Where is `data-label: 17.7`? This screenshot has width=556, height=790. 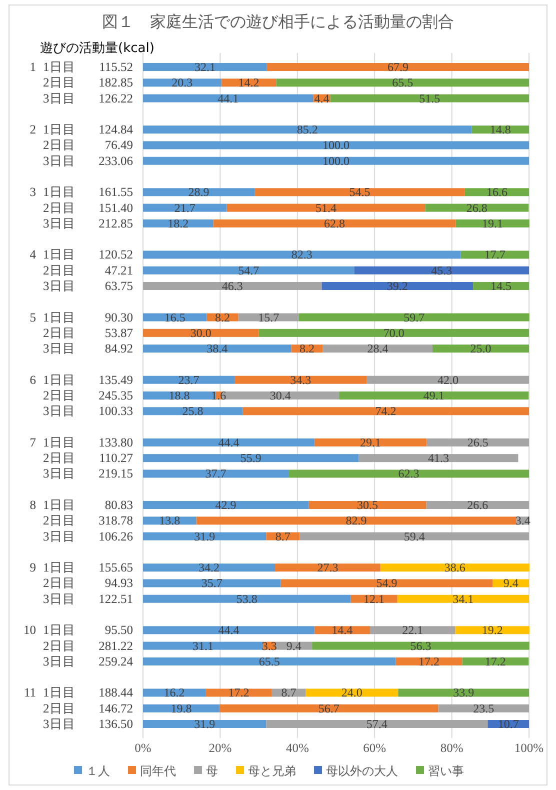 data-label: 17.7 is located at coordinates (495, 255).